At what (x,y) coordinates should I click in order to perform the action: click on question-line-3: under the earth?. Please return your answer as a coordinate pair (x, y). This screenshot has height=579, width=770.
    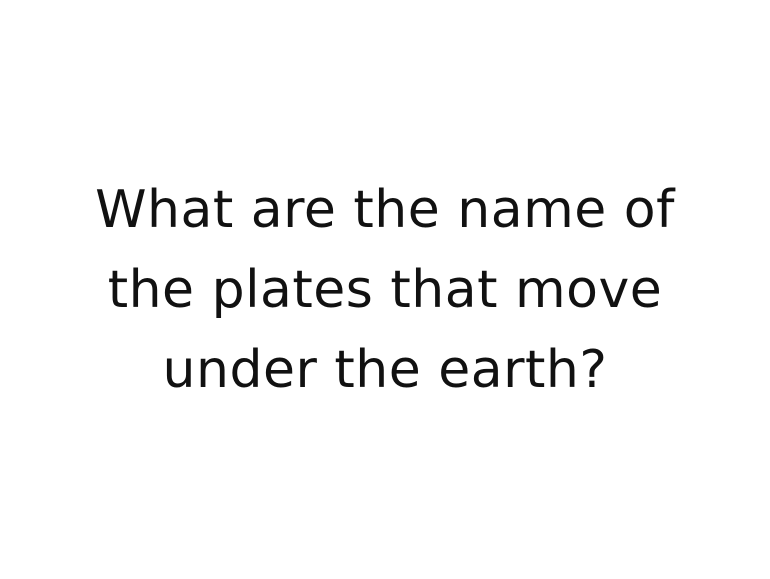
    Looking at the image, I should click on (385, 369).